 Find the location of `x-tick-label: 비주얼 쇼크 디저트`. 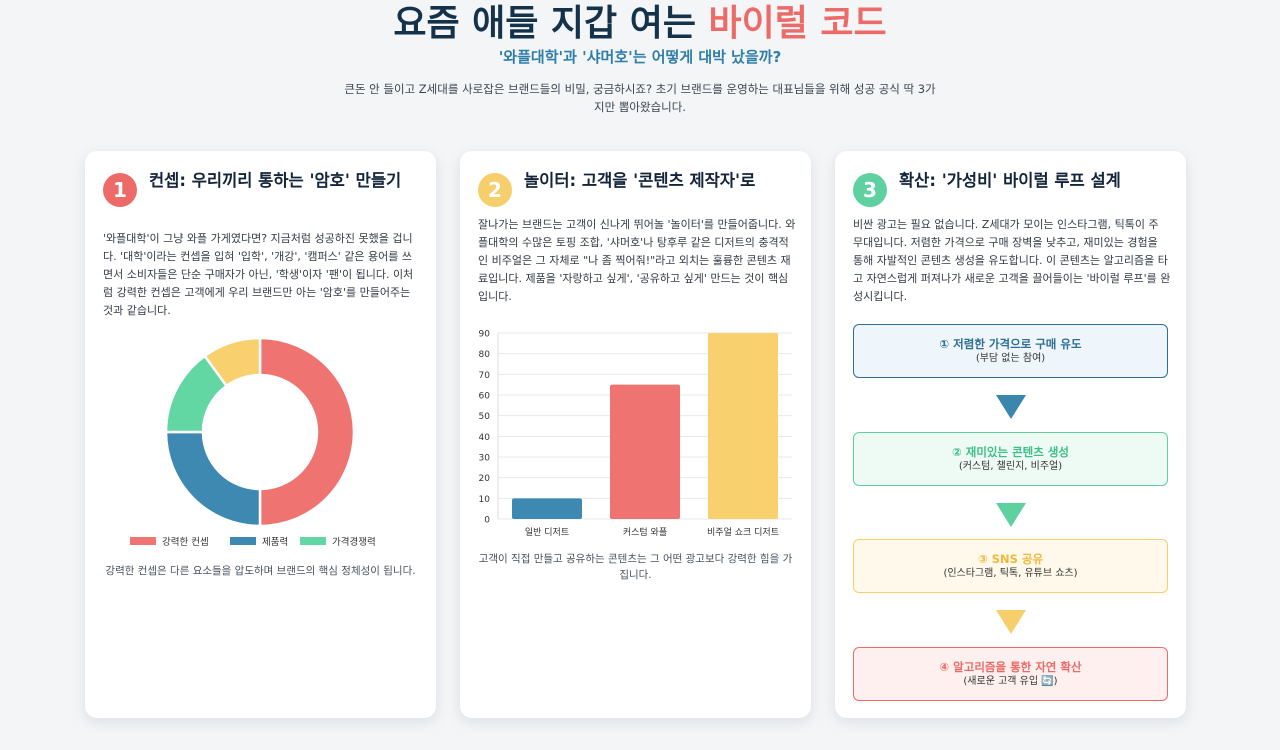

x-tick-label: 비주얼 쇼크 디저트 is located at coordinates (743, 532).